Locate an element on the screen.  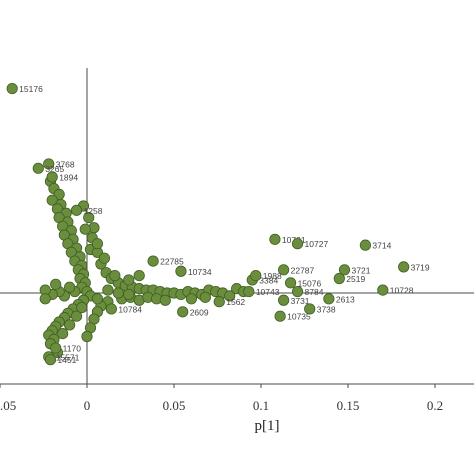
point-label: 3731 is located at coordinates (300, 301).